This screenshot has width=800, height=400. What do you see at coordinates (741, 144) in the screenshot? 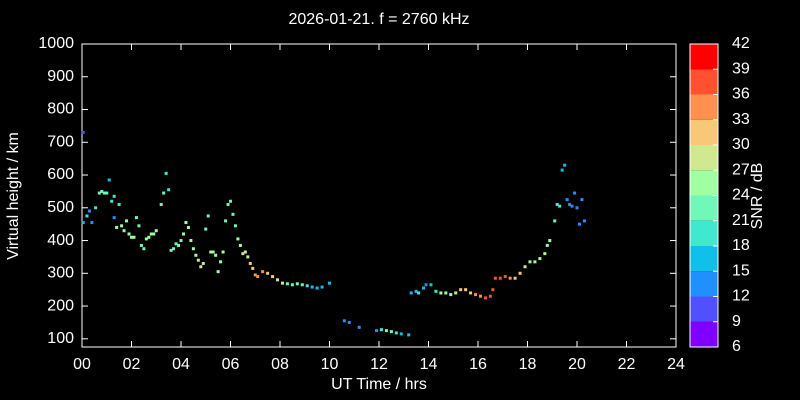
I see `colorbar-tick-label: 30` at bounding box center [741, 144].